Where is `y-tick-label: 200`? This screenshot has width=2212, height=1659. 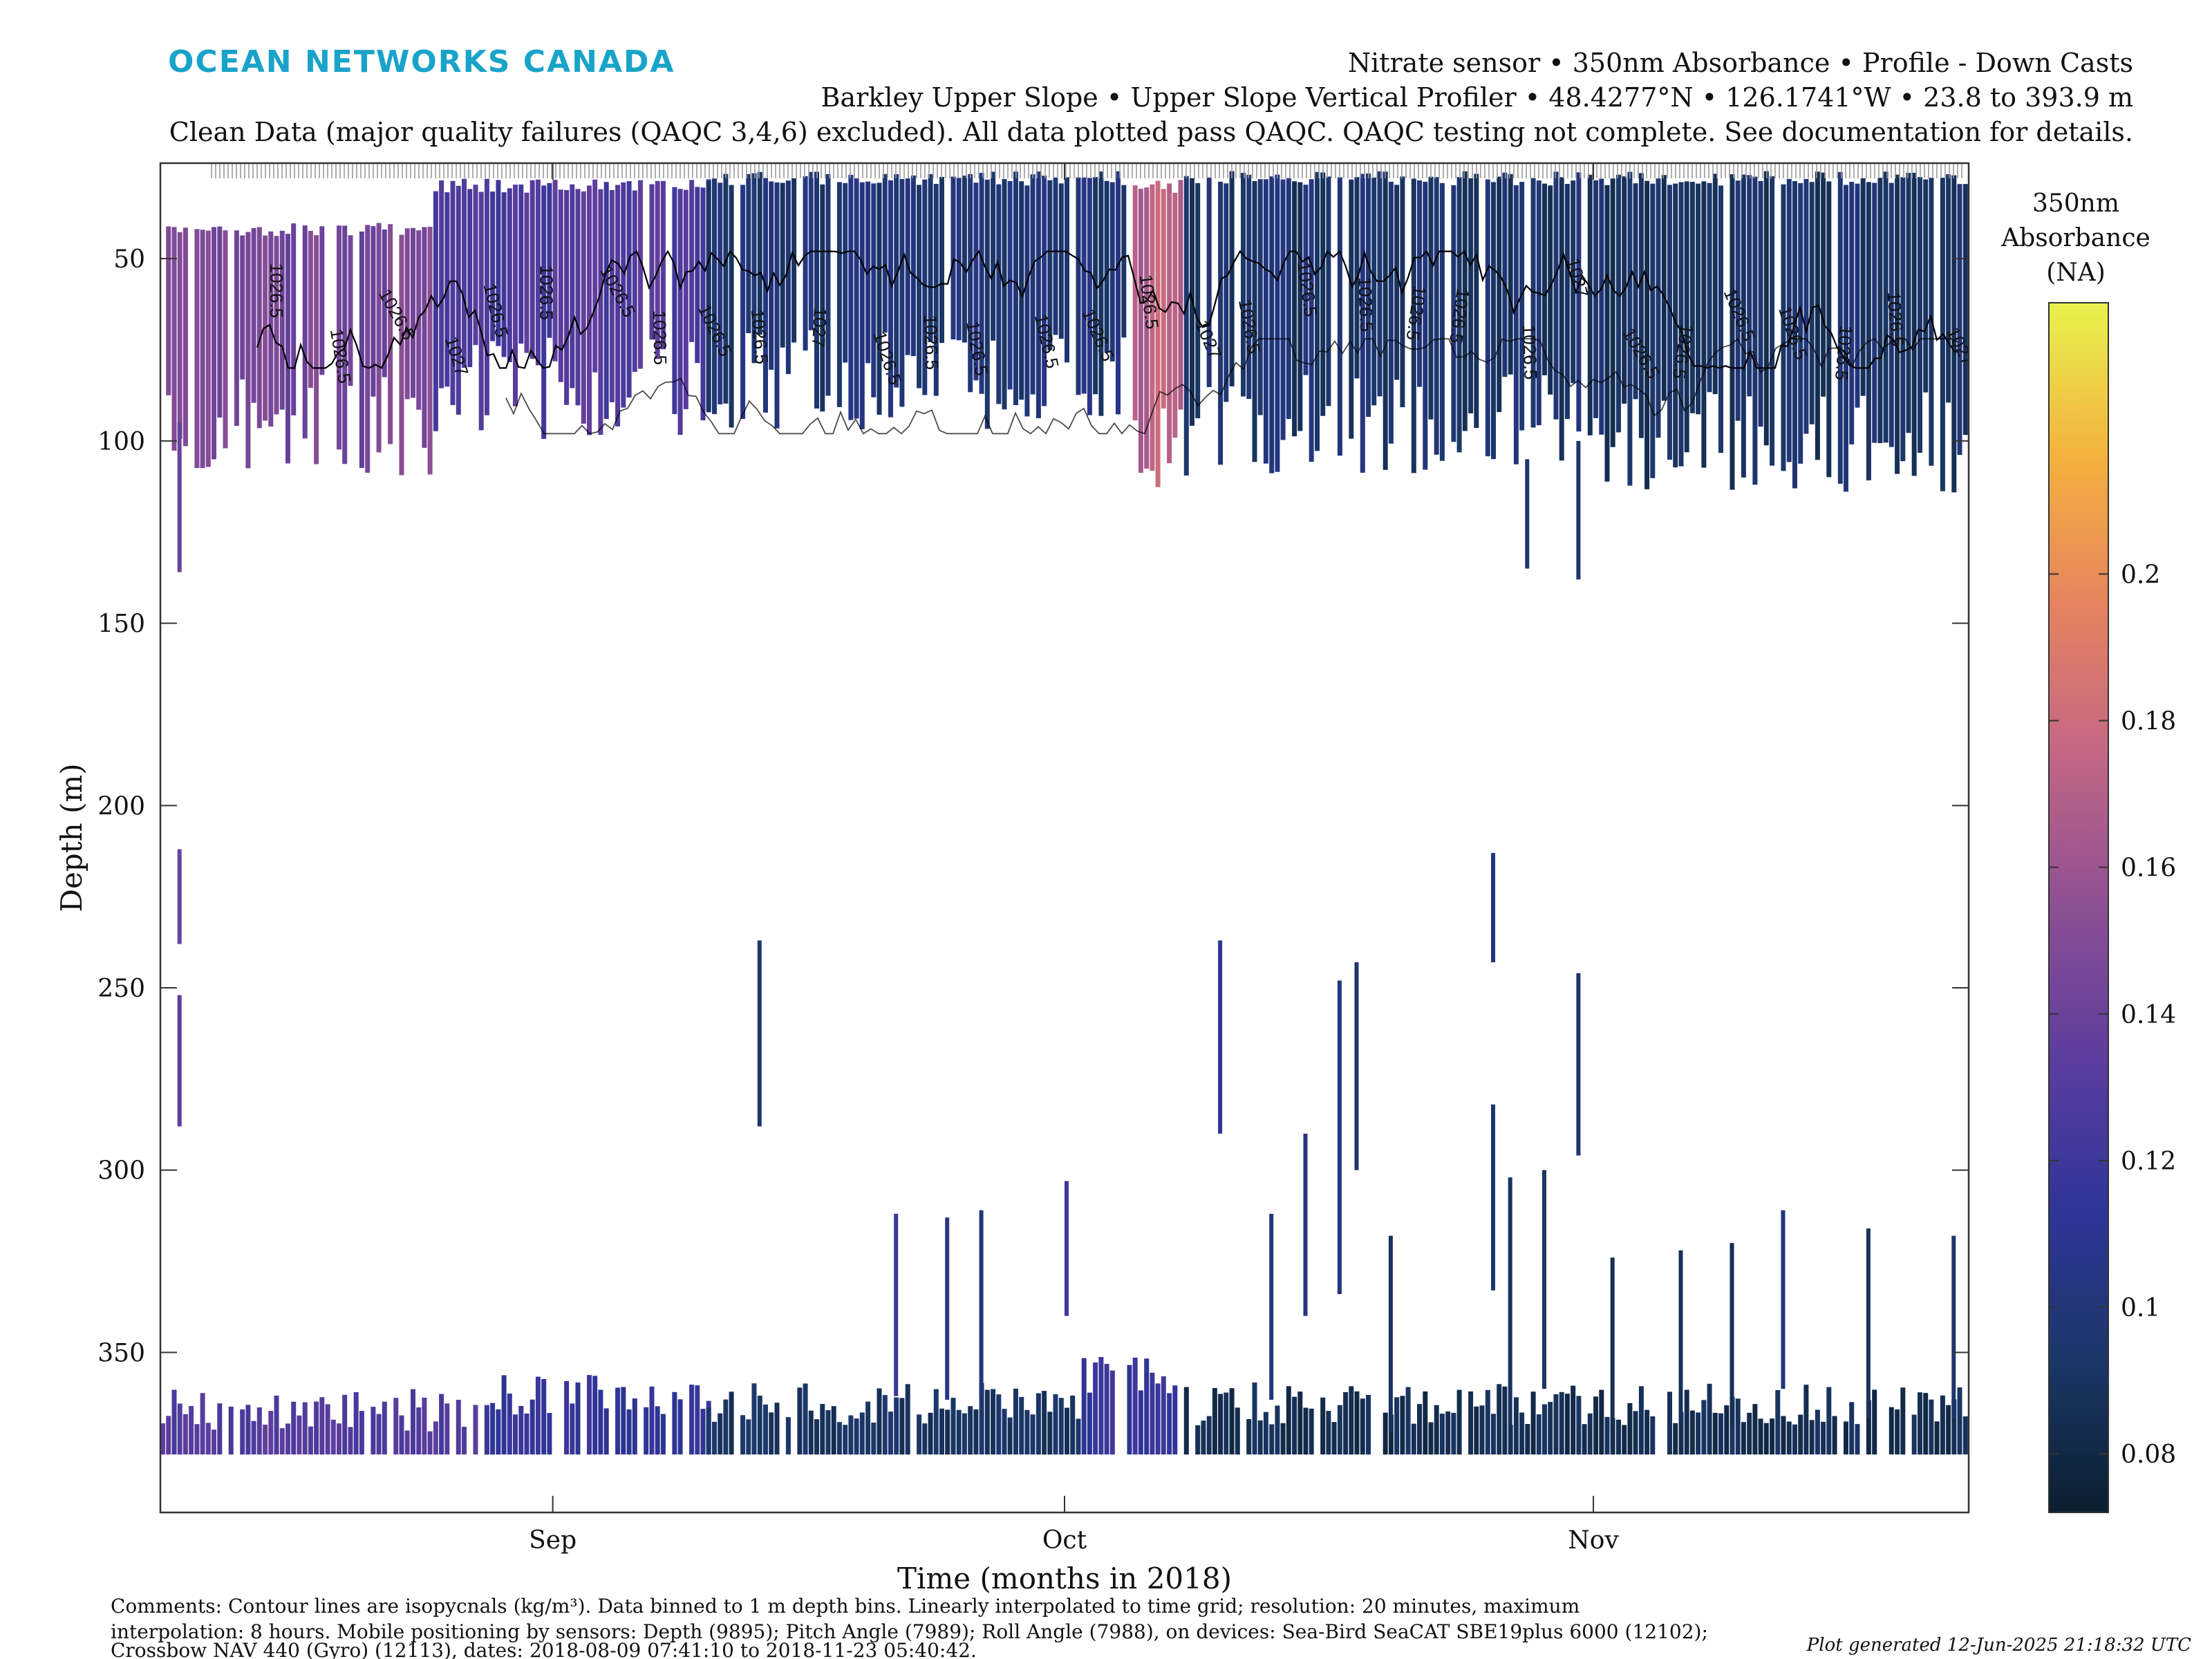 y-tick-label: 200 is located at coordinates (121, 807).